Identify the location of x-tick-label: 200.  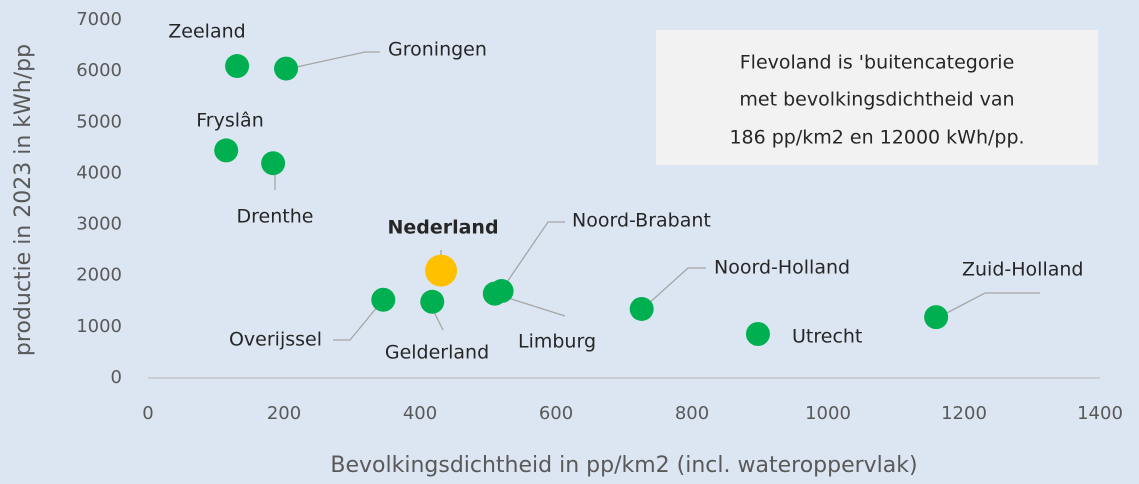
(284, 413).